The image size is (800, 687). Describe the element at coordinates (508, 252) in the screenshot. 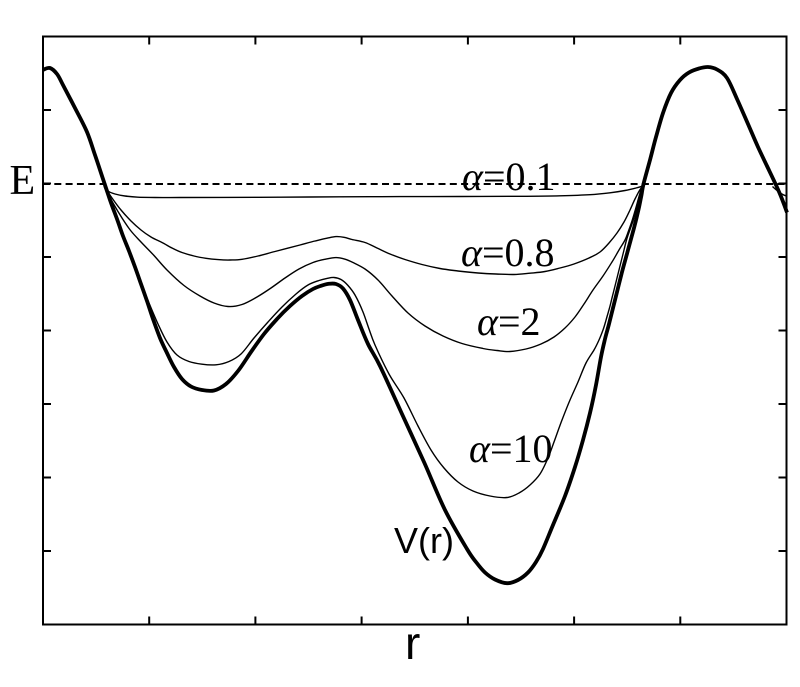

I see `svg-text: α=0.8` at that location.